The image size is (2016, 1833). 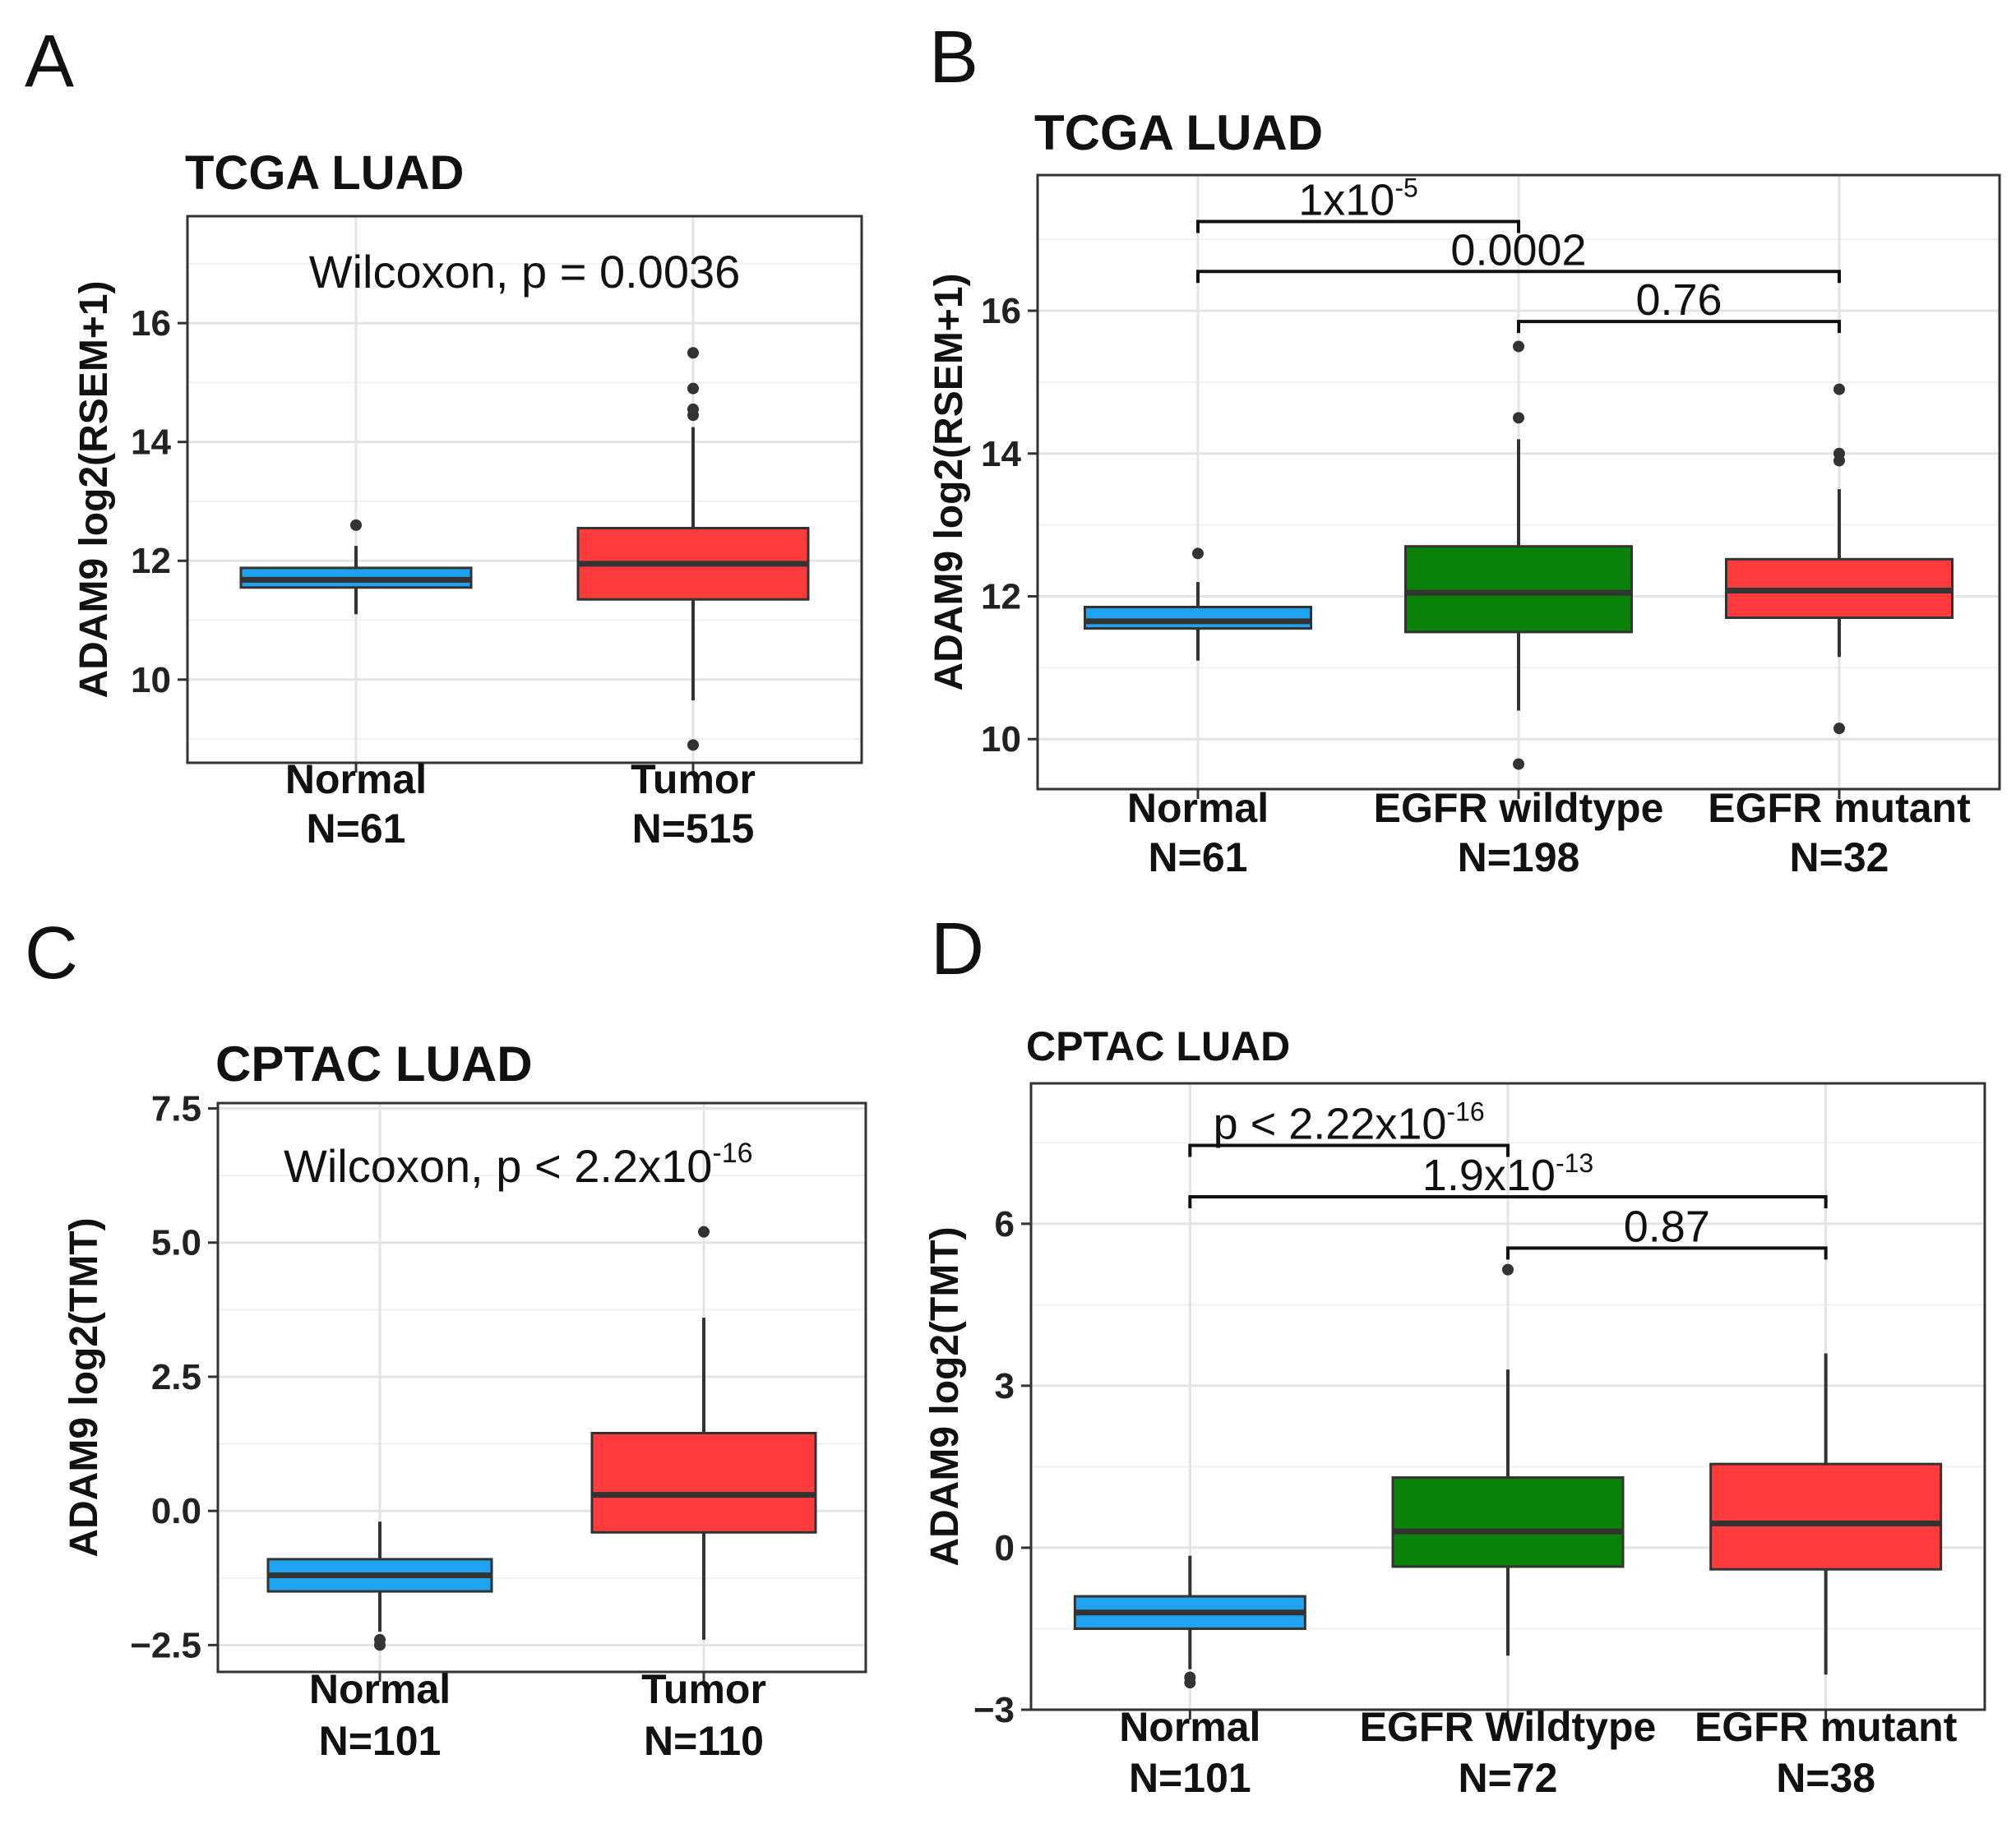 I want to click on x-category-count: N=32, so click(x=1839, y=857).